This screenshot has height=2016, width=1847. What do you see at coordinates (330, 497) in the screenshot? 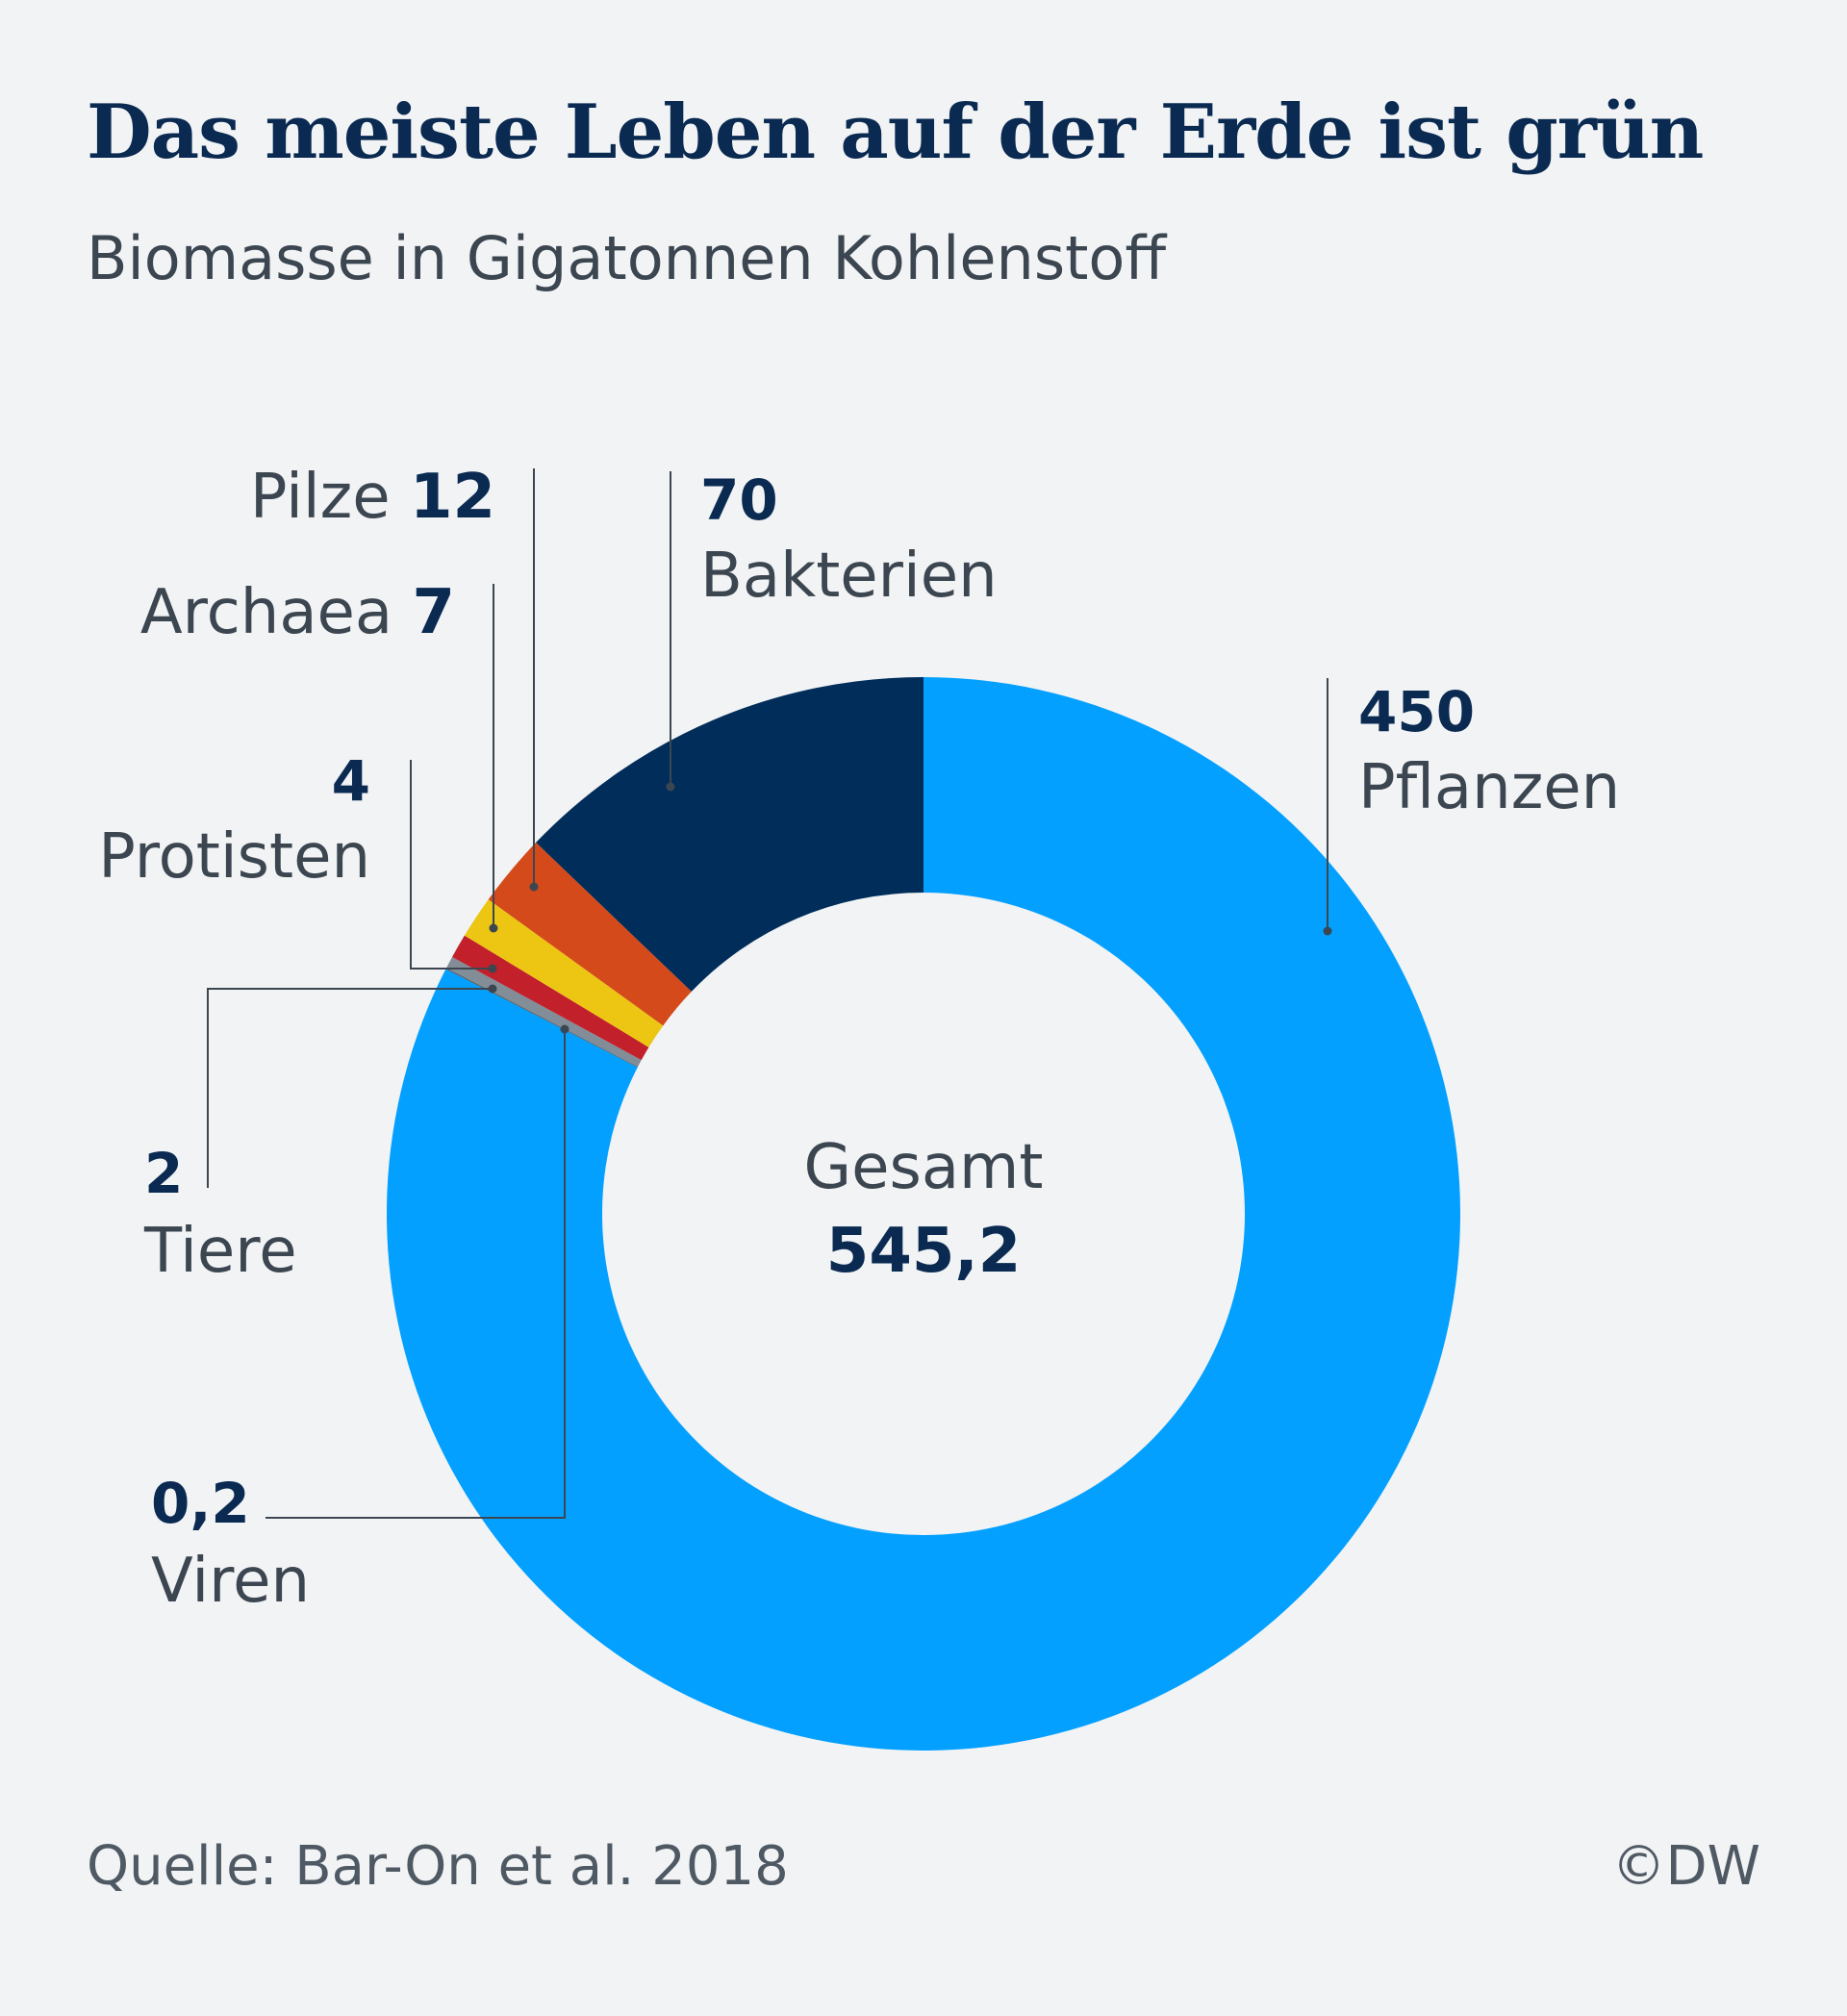
I see `category-name-pilze: Pilze` at bounding box center [330, 497].